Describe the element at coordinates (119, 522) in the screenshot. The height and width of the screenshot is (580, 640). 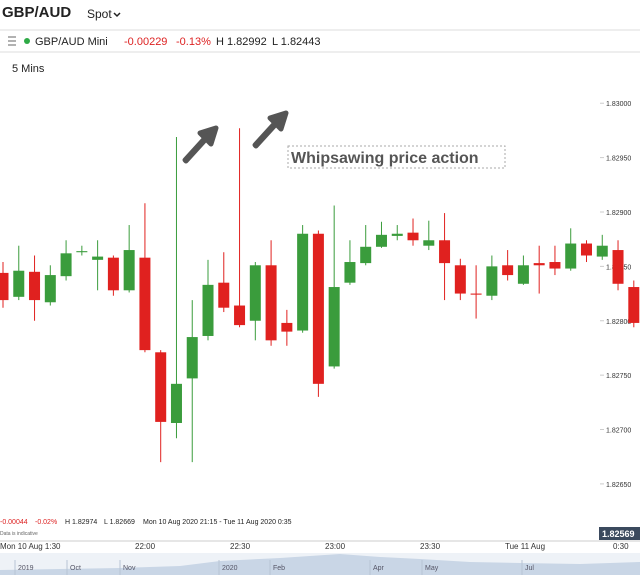
I see `footer-low: L 1.82669` at that location.